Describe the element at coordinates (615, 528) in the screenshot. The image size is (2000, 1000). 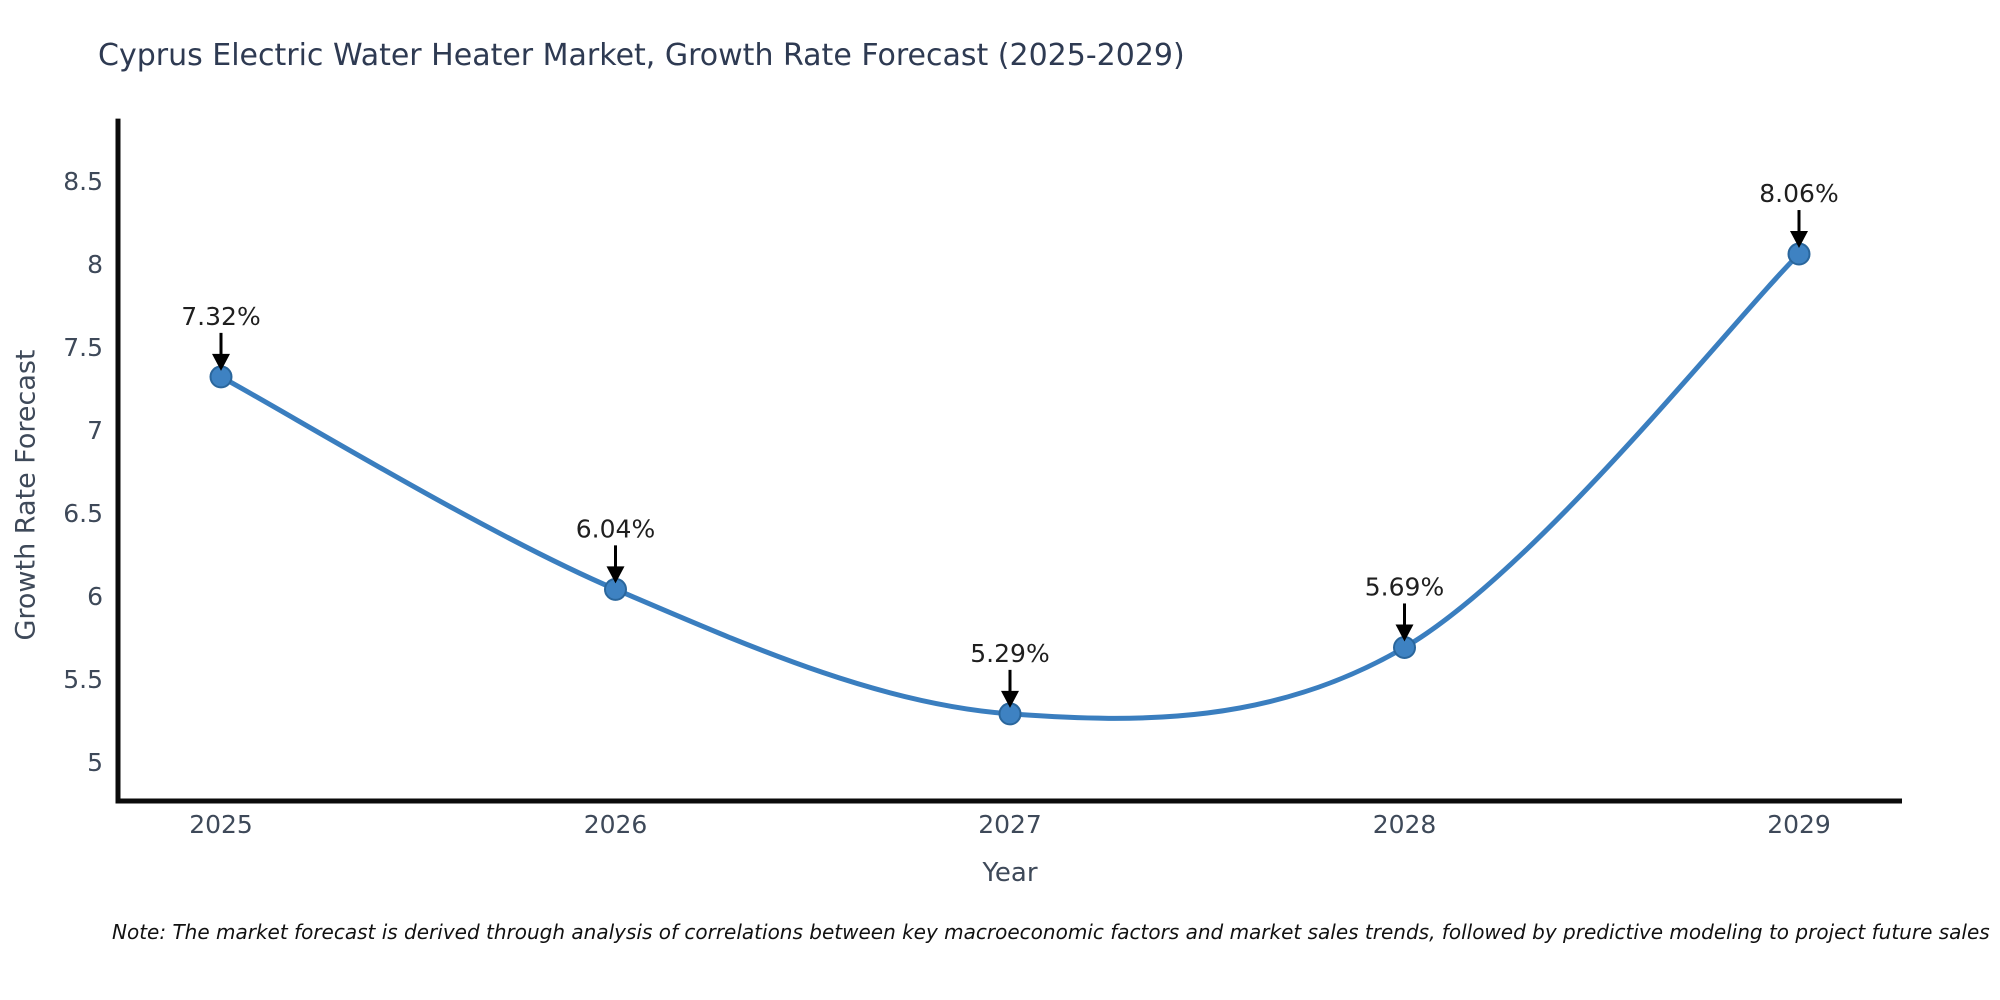
I see `data-point-label: 6.04%` at that location.